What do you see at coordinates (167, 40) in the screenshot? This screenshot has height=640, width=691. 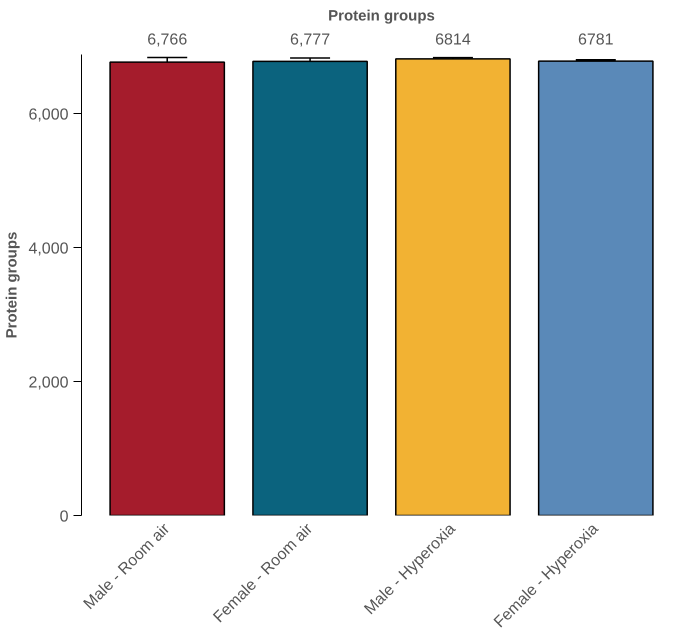 I see `data-label: 6,766` at bounding box center [167, 40].